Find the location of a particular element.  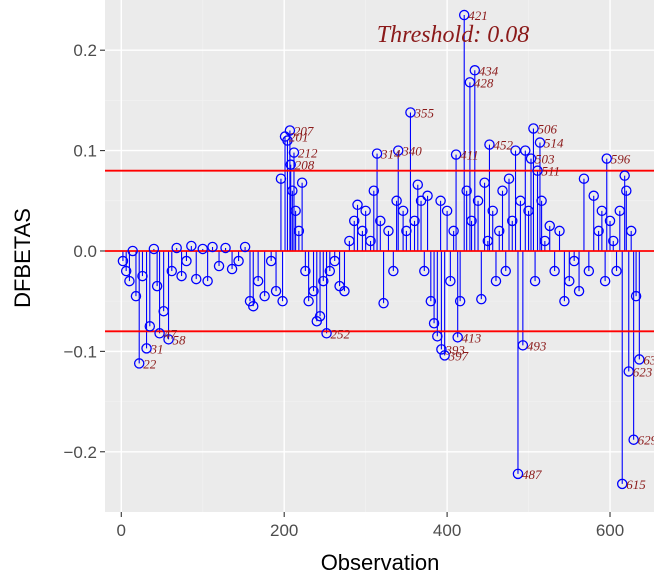

point-label: 413 is located at coordinates (472, 337).